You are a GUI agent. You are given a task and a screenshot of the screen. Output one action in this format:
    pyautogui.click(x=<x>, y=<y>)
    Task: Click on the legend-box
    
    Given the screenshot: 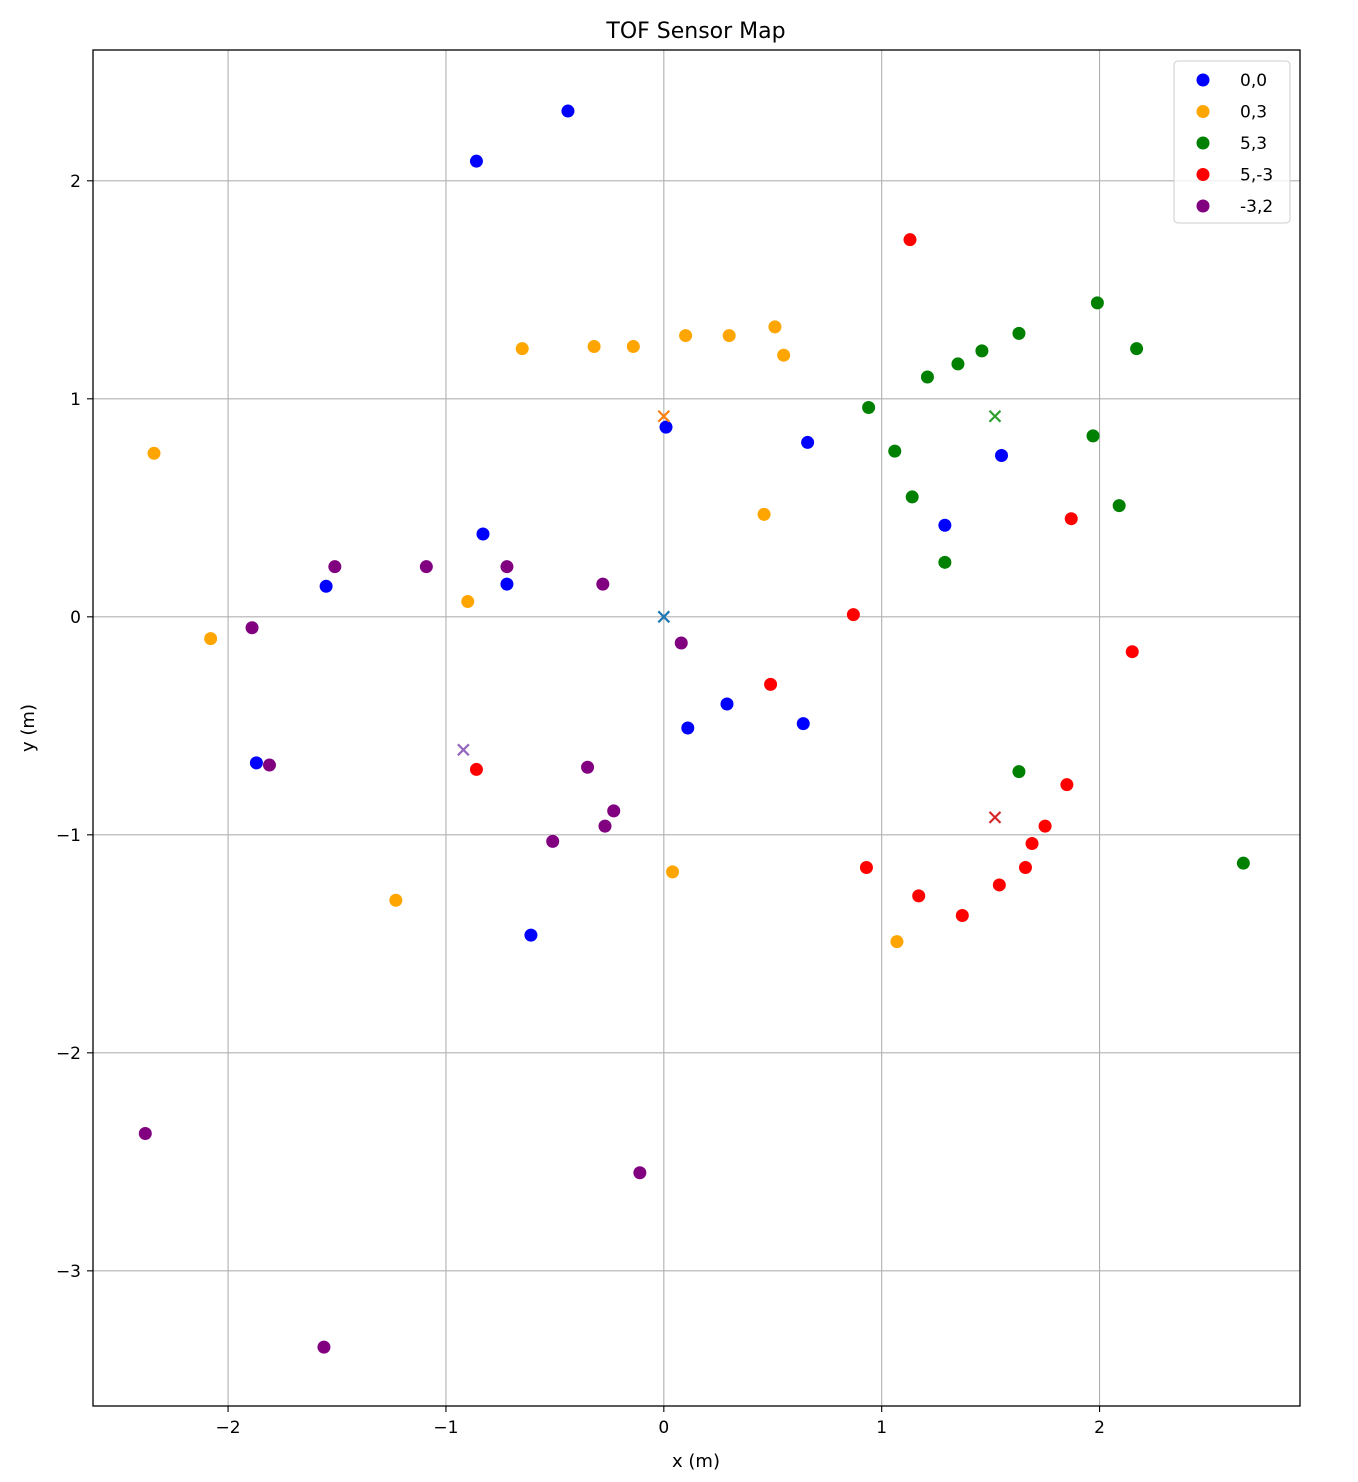 What is the action you would take?
    pyautogui.click(x=1232, y=142)
    